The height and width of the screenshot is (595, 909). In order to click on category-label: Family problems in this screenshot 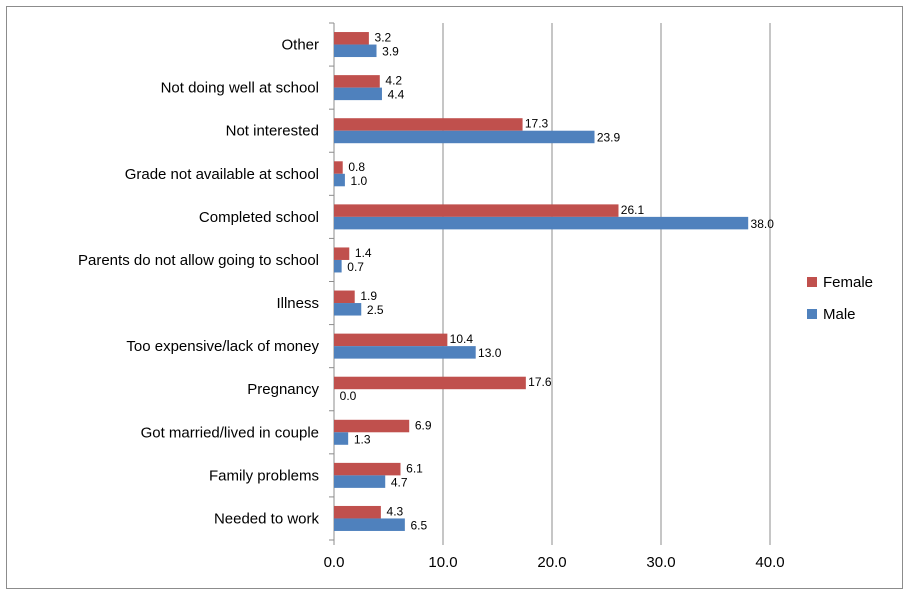, I will do `click(264, 475)`.